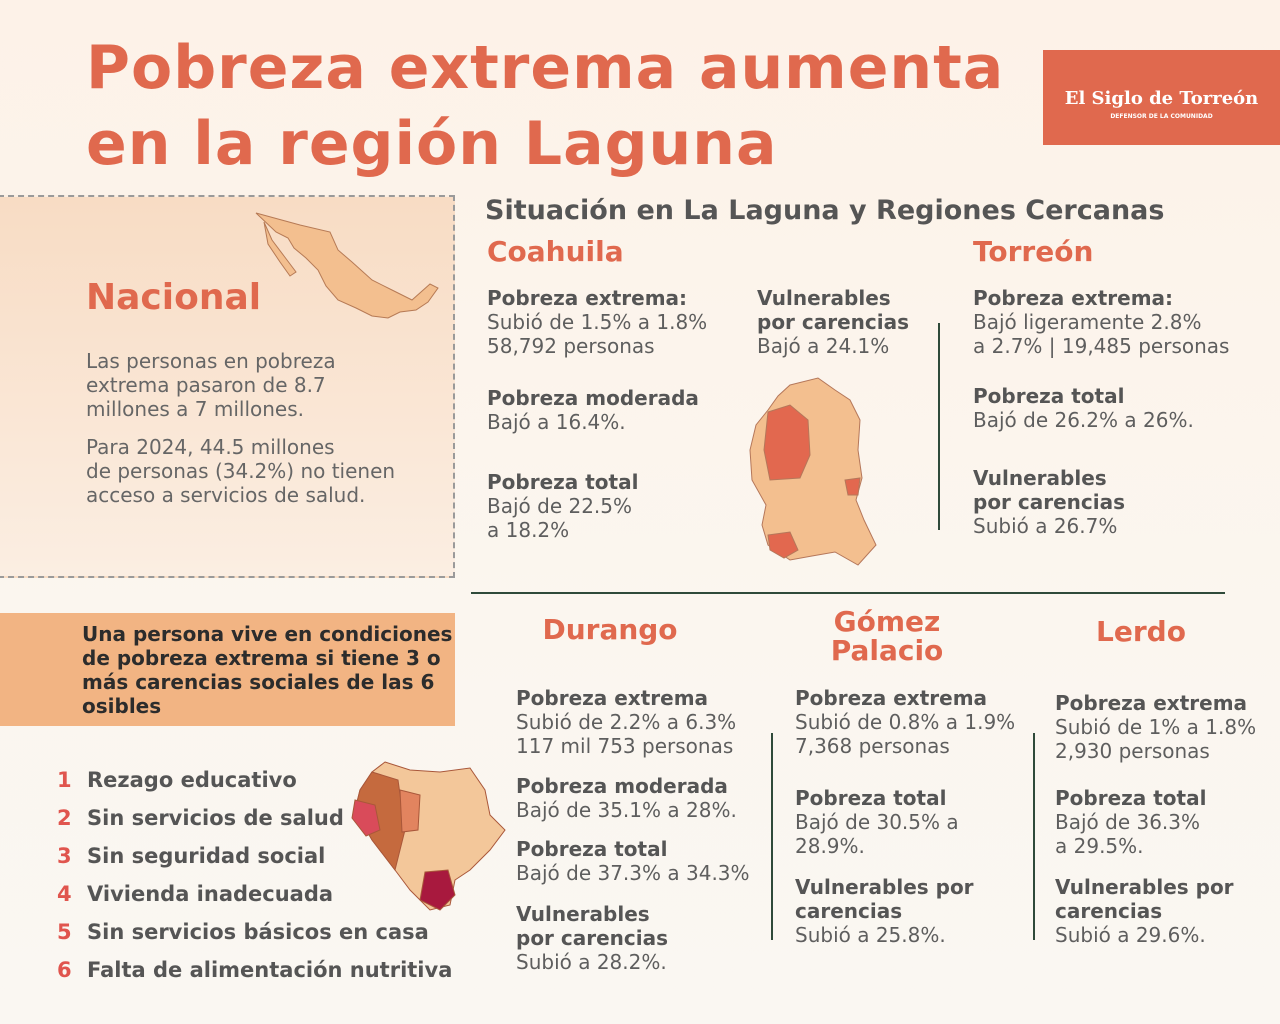  Describe the element at coordinates (347, 265) in the screenshot. I see `mexico-map` at that location.